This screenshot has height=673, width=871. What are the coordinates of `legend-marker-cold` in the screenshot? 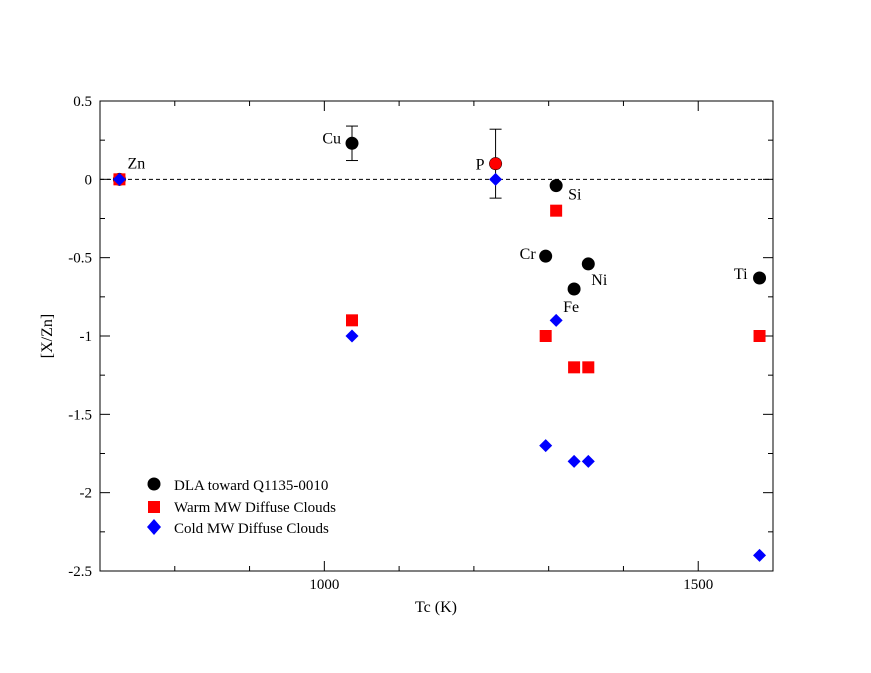 It's located at (154, 527).